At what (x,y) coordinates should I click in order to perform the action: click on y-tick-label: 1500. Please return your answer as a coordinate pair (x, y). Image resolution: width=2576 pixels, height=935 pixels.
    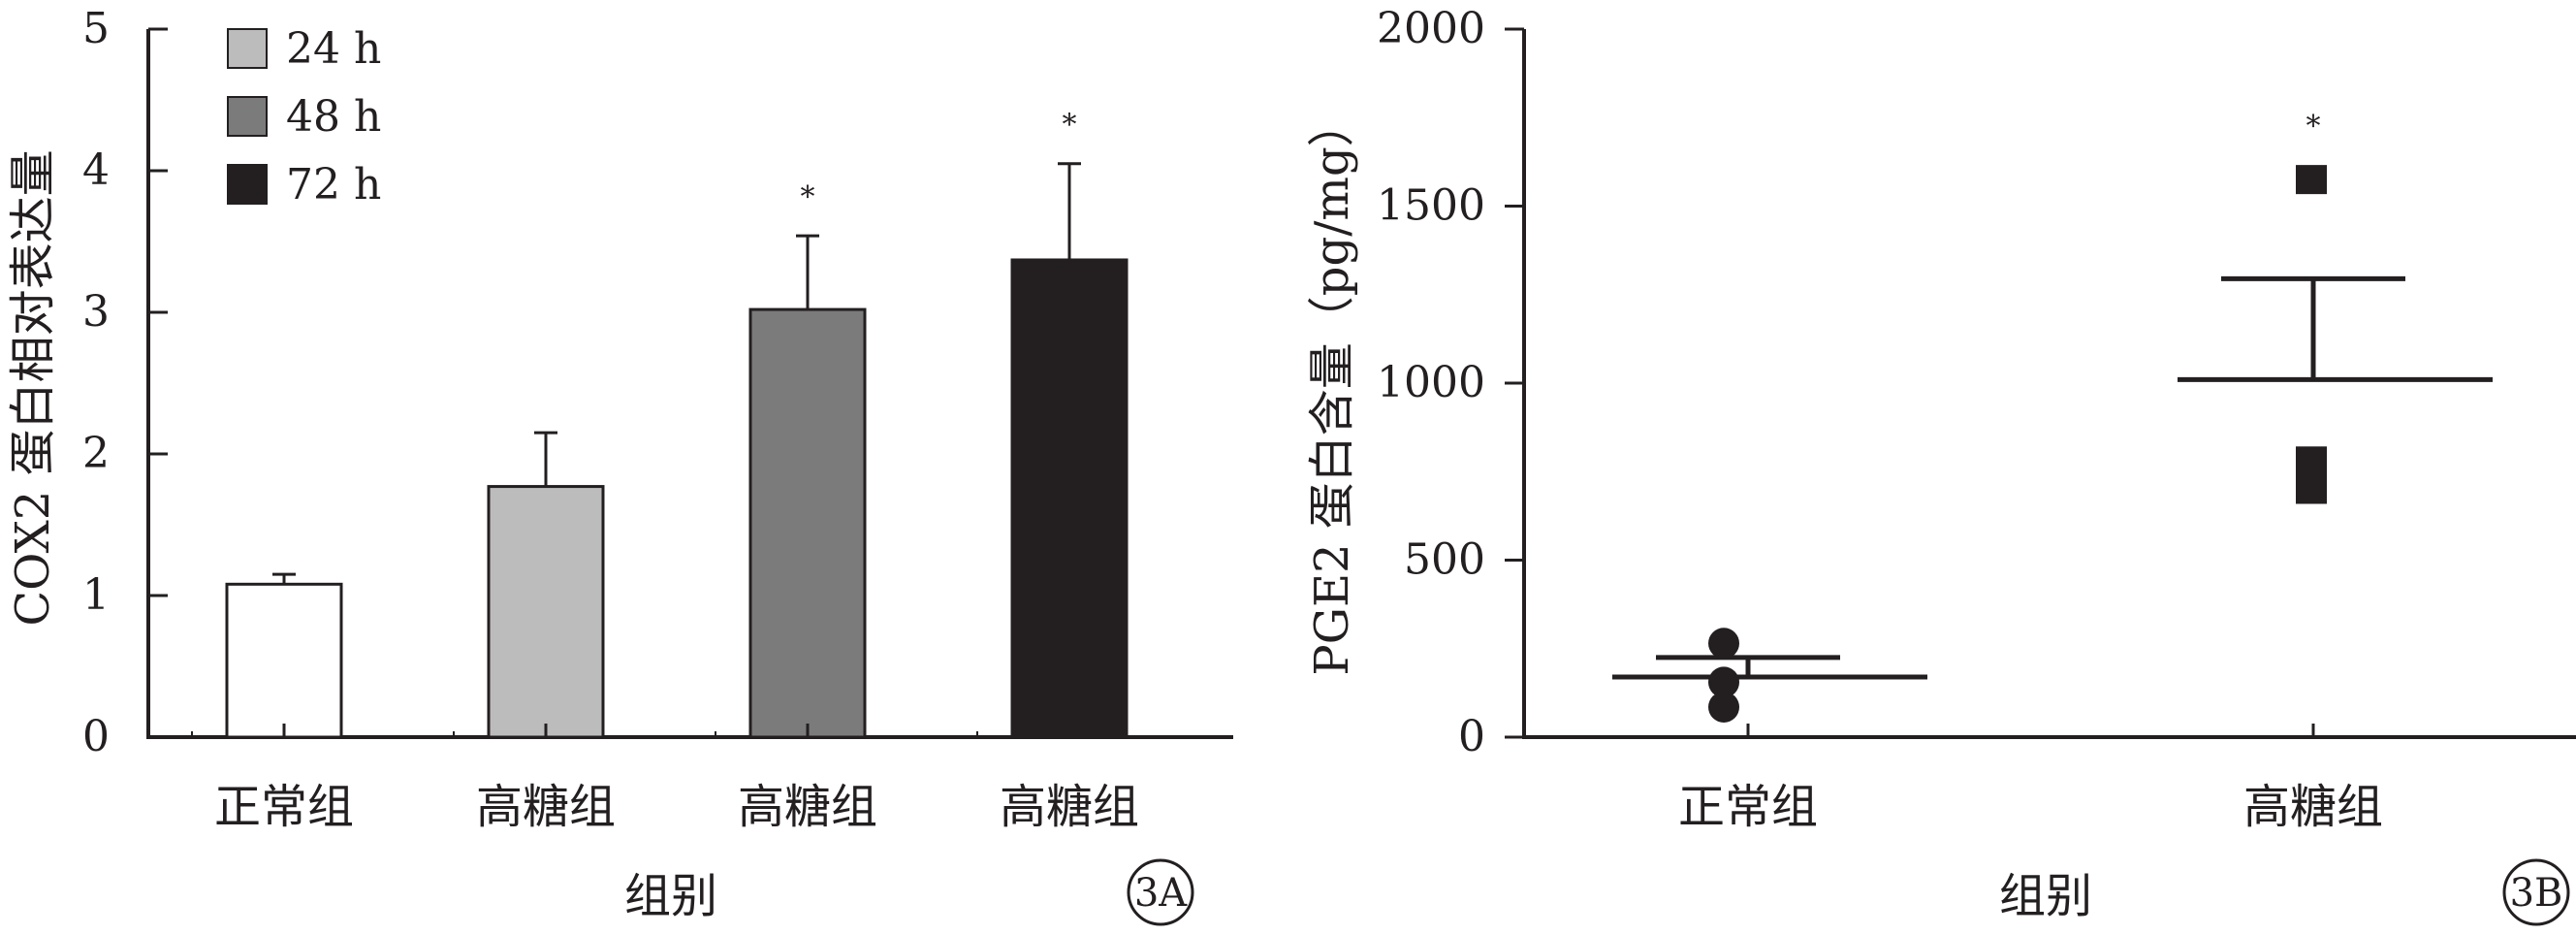
    Looking at the image, I should click on (1431, 206).